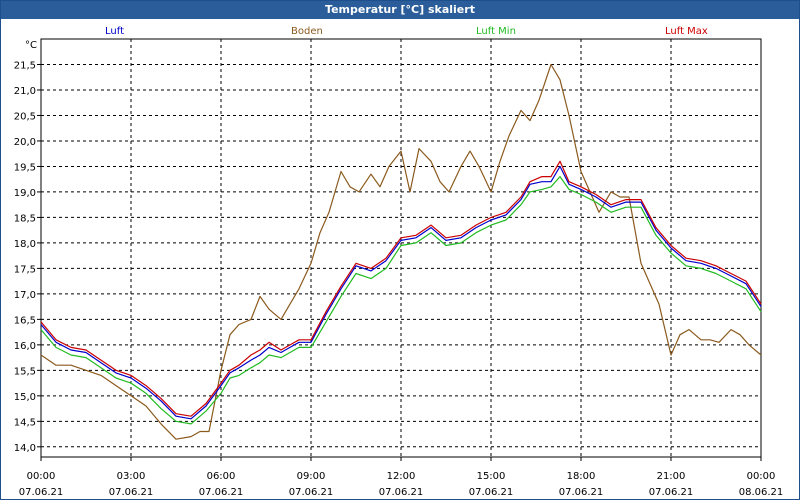 Image resolution: width=800 pixels, height=500 pixels. I want to click on y-tick-label: 16,0, so click(25, 346).